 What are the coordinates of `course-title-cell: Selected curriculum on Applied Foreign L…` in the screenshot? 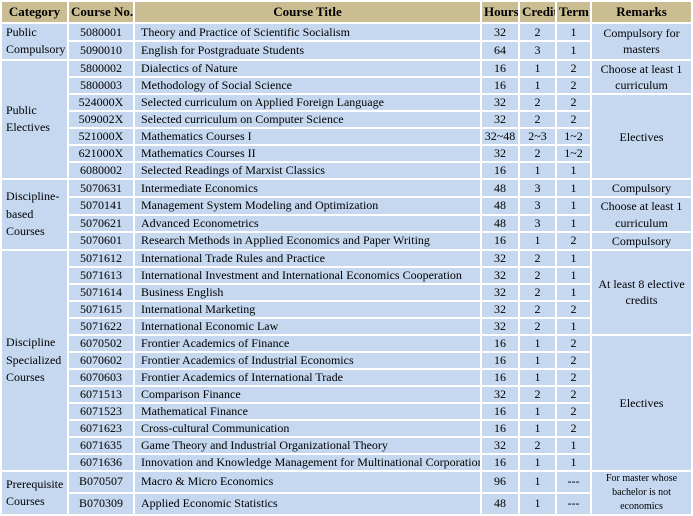 It's located at (307, 103).